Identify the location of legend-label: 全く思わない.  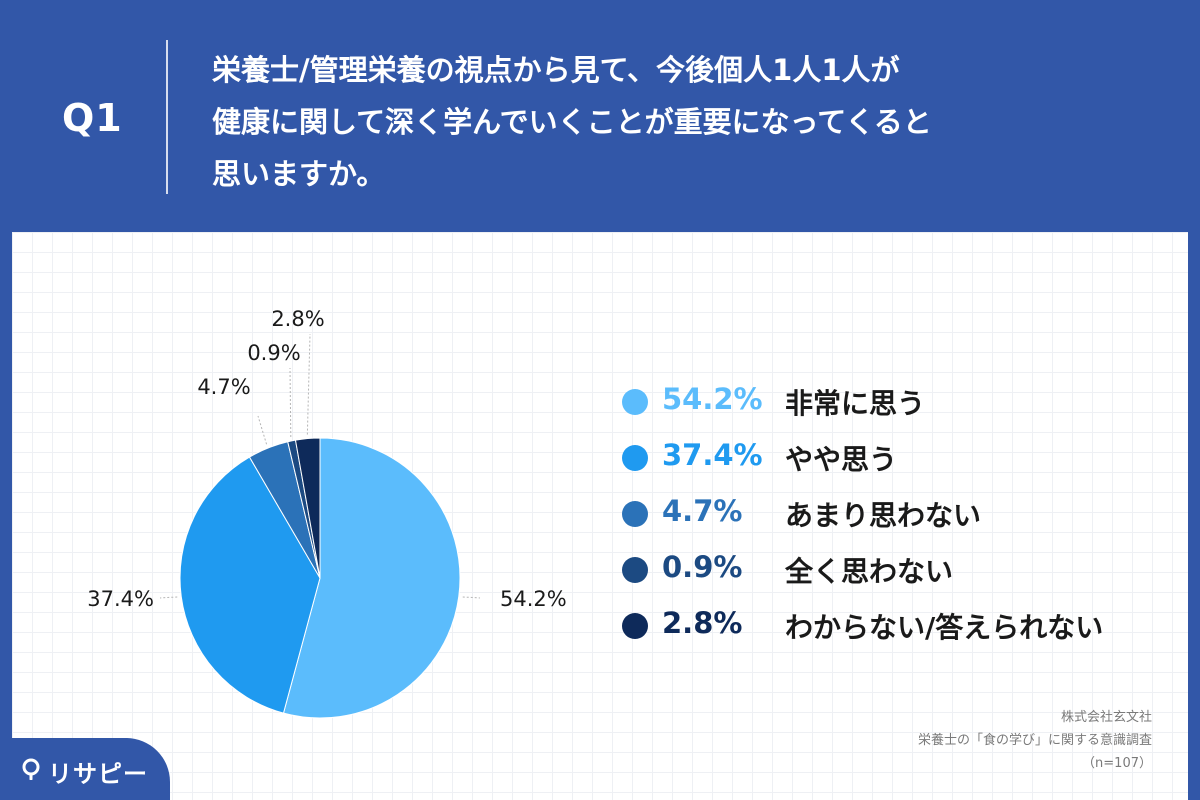
(869, 571).